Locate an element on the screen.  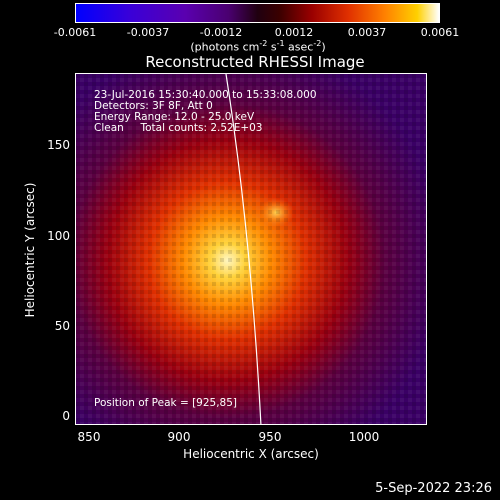
colorbar-tick: 0.0061 is located at coordinates (440, 32).